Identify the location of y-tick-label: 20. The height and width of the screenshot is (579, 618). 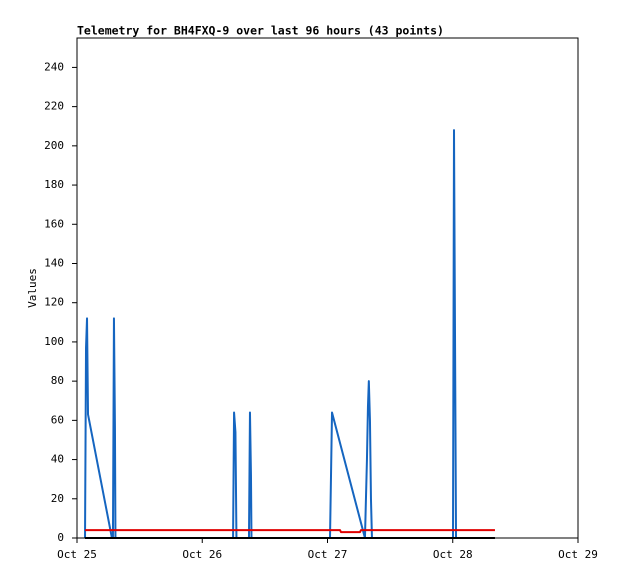
(57, 498).